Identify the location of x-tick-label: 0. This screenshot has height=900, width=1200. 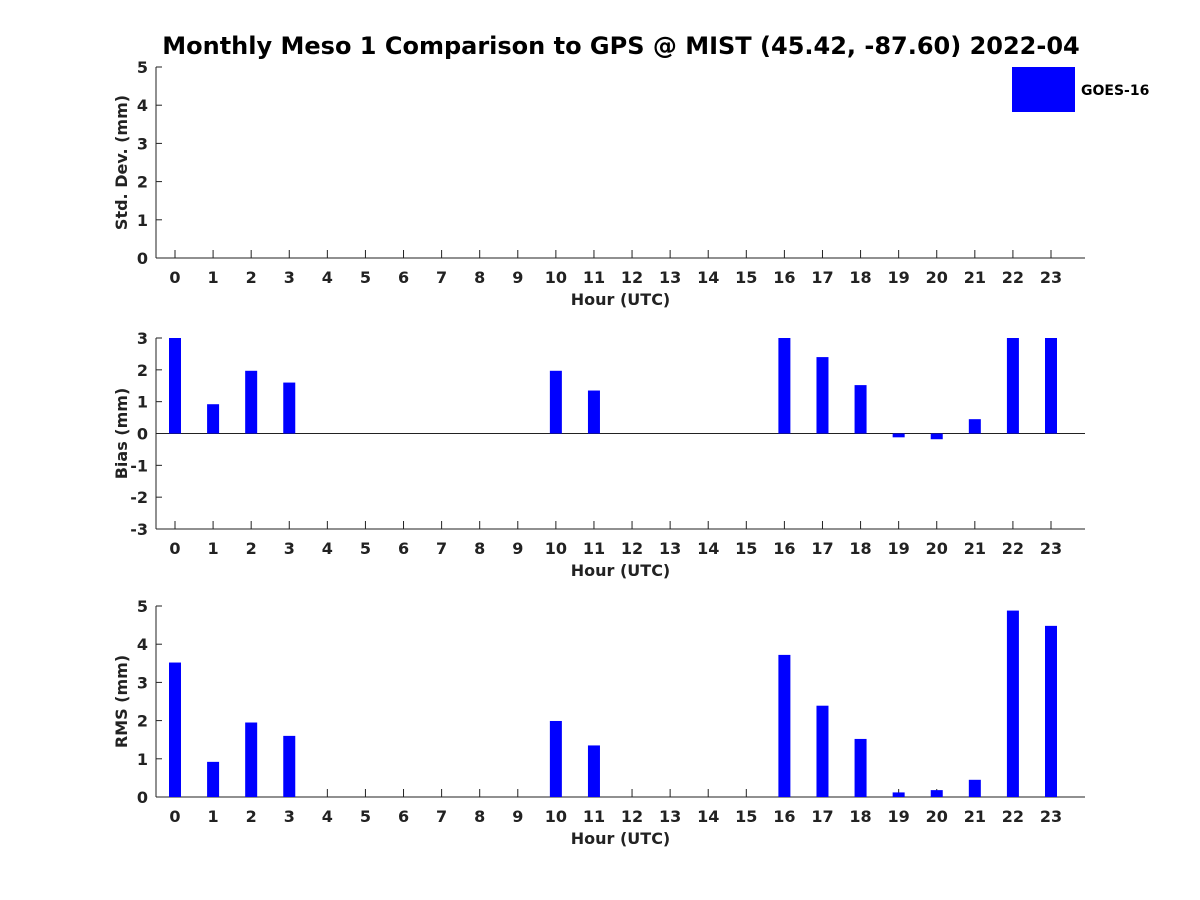
(174, 548).